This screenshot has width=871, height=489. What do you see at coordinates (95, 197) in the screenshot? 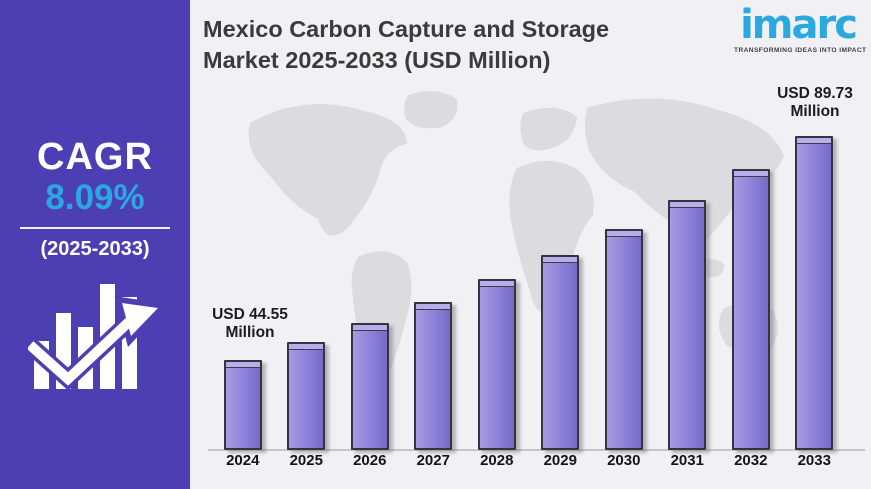
I see `cagr-value: 8.09%` at bounding box center [95, 197].